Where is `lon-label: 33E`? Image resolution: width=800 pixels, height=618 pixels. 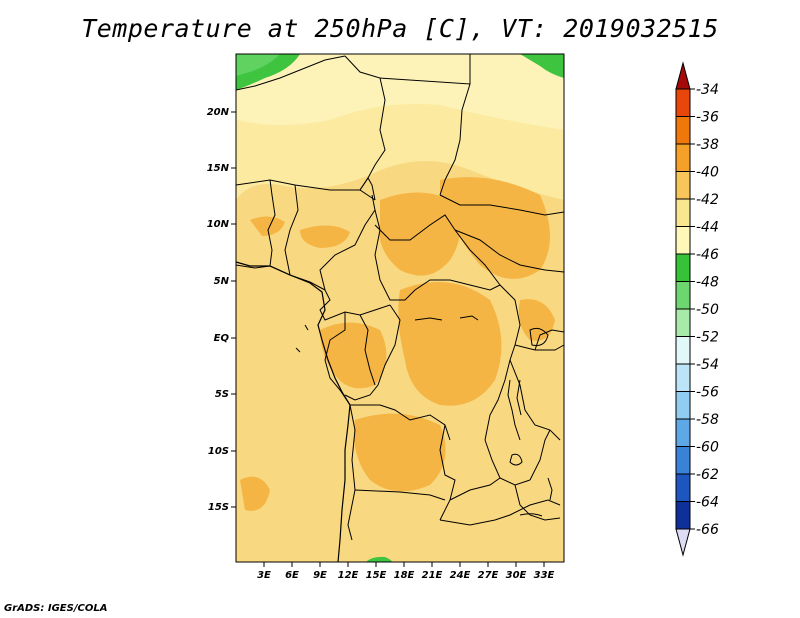
lon-label: 33E is located at coordinates (544, 575).